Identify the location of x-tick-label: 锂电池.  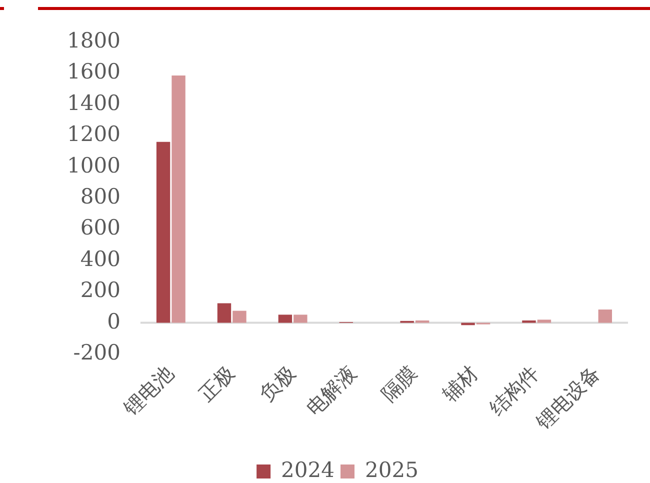
(148, 390).